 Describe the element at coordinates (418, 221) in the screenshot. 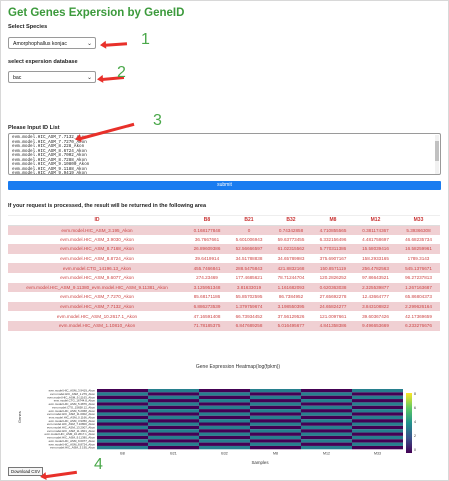

I see `column-header-m33: M33` at that location.